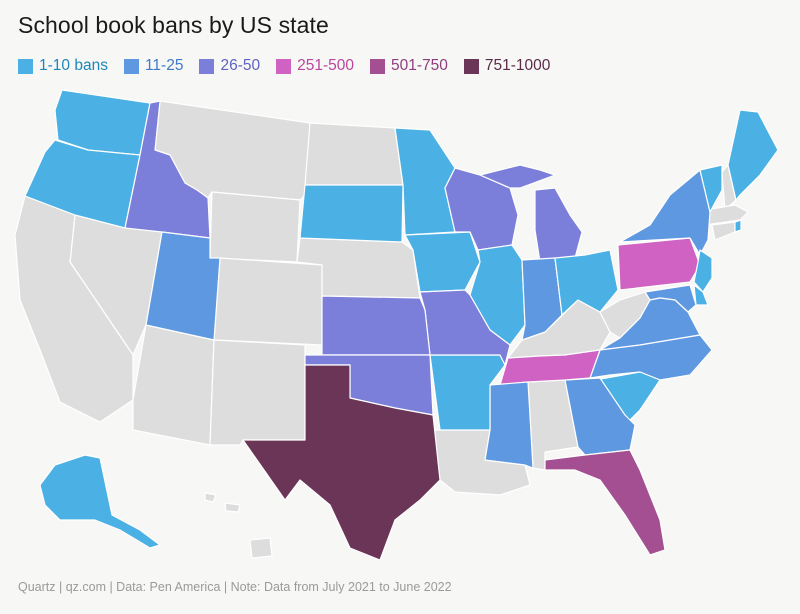  Describe the element at coordinates (341, 462) in the screenshot. I see `state-texas` at that location.